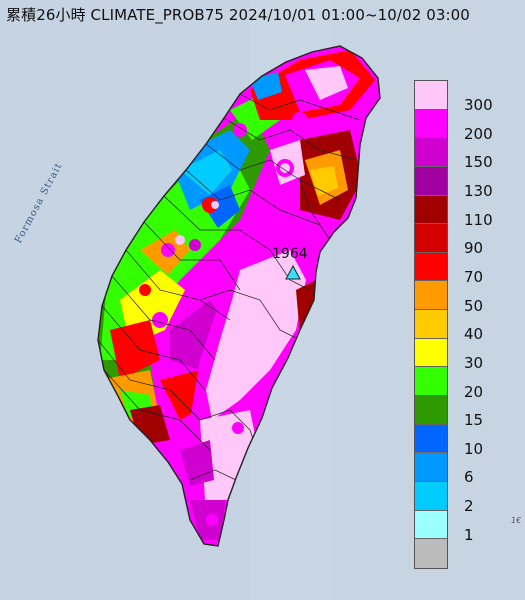 This screenshot has width=525, height=600. What do you see at coordinates (478, 190) in the screenshot?
I see `legend-label: 130` at bounding box center [478, 190].